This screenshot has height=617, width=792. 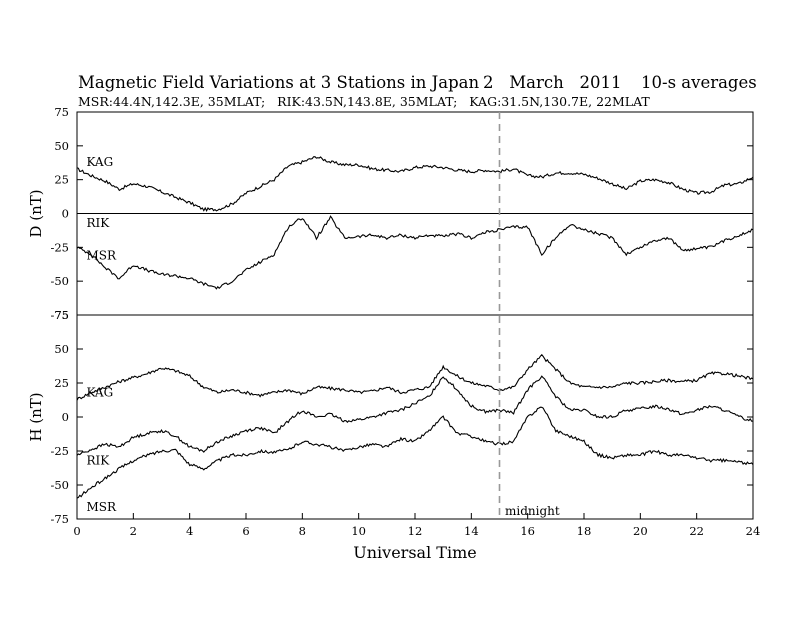 I want to click on series-line-D-kag, so click(x=415, y=184).